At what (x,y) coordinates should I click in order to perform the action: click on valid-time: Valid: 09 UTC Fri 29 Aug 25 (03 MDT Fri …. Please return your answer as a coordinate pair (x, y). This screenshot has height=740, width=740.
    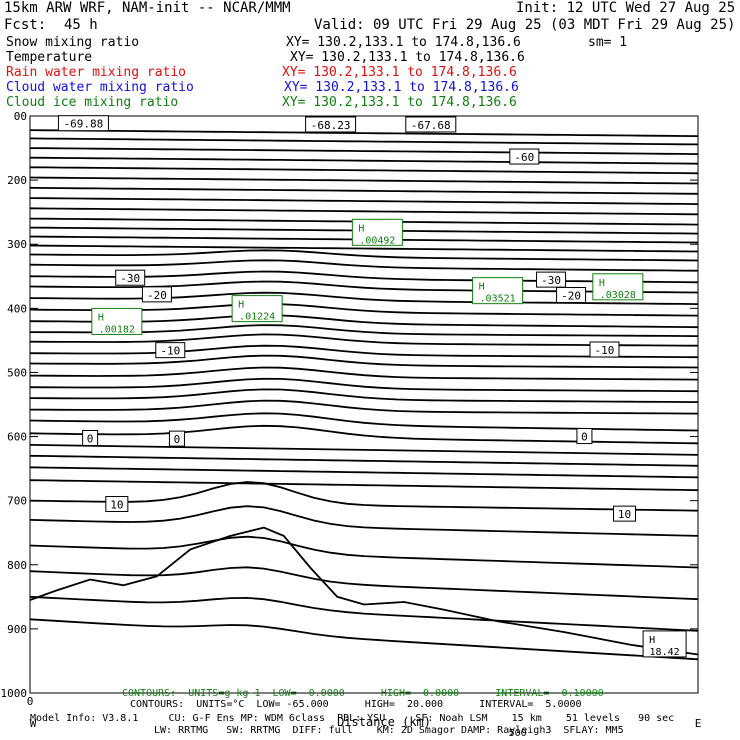
    Looking at the image, I should click on (525, 25).